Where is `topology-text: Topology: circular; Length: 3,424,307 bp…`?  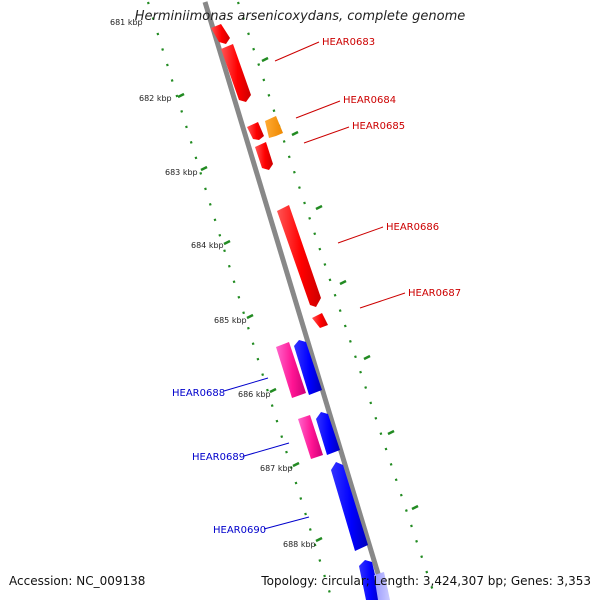 topology-text: Topology: circular; Length: 3,424,307 bp… is located at coordinates (426, 581).